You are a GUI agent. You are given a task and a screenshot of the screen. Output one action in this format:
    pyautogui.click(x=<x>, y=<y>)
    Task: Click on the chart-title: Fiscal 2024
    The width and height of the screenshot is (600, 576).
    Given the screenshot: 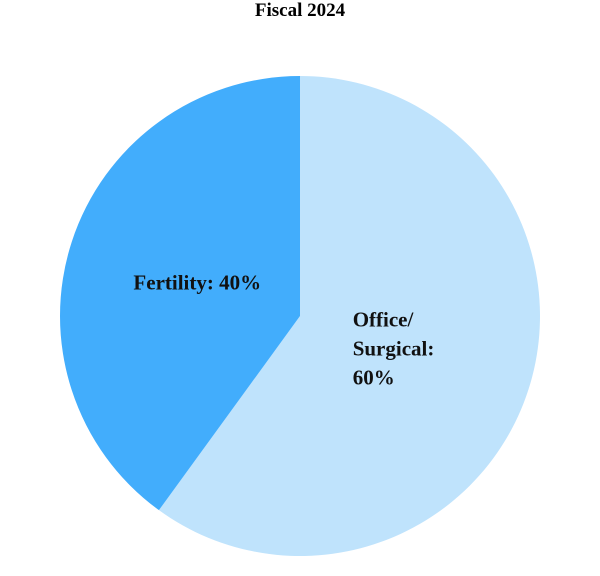 What is the action you would take?
    pyautogui.click(x=300, y=10)
    